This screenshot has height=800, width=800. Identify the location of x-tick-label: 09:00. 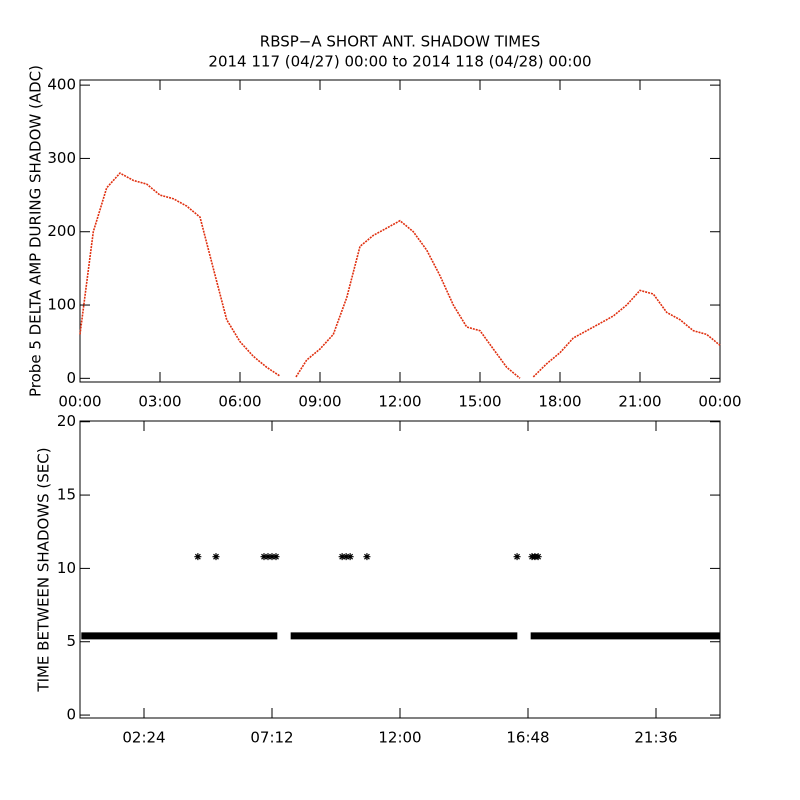
(319, 402).